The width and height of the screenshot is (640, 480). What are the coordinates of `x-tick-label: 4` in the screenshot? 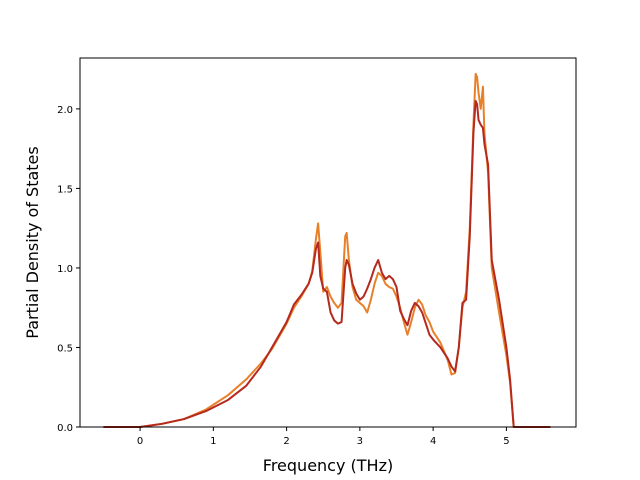 It's located at (433, 441).